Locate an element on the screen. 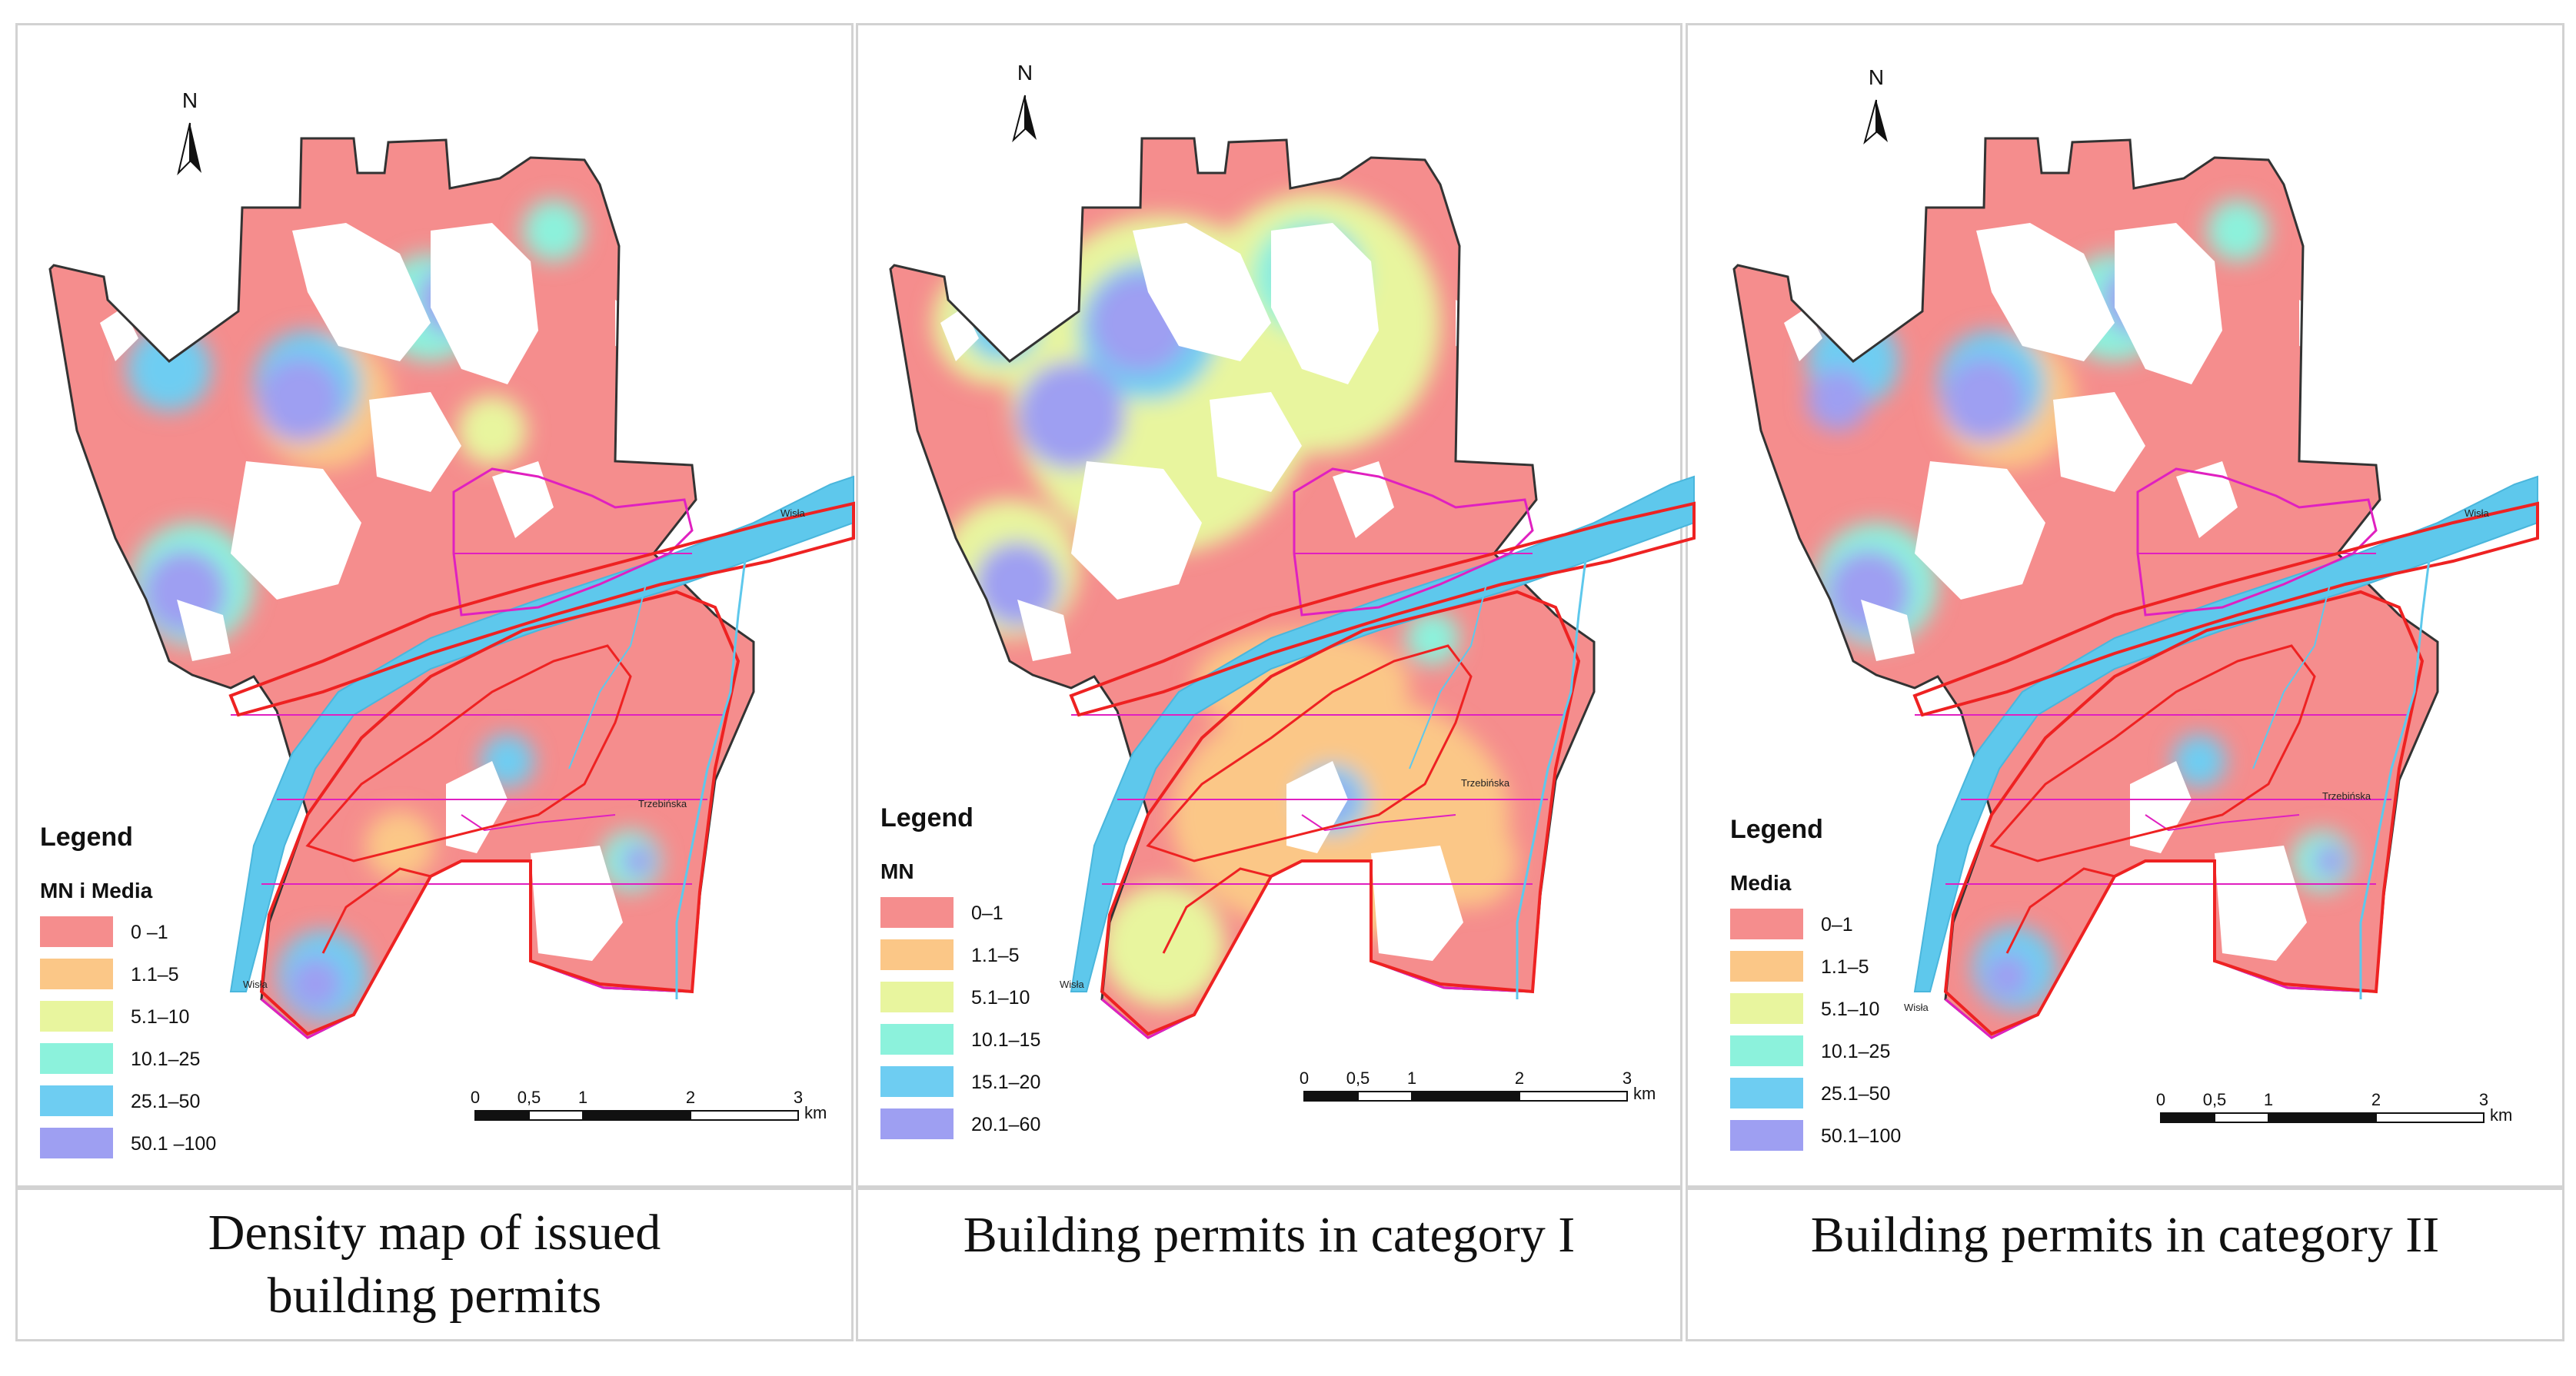  legend-items-2: 0–1 1.1–5 5.1–10 10.1–15 15.1–20 20.1–60 is located at coordinates (960, 1018).